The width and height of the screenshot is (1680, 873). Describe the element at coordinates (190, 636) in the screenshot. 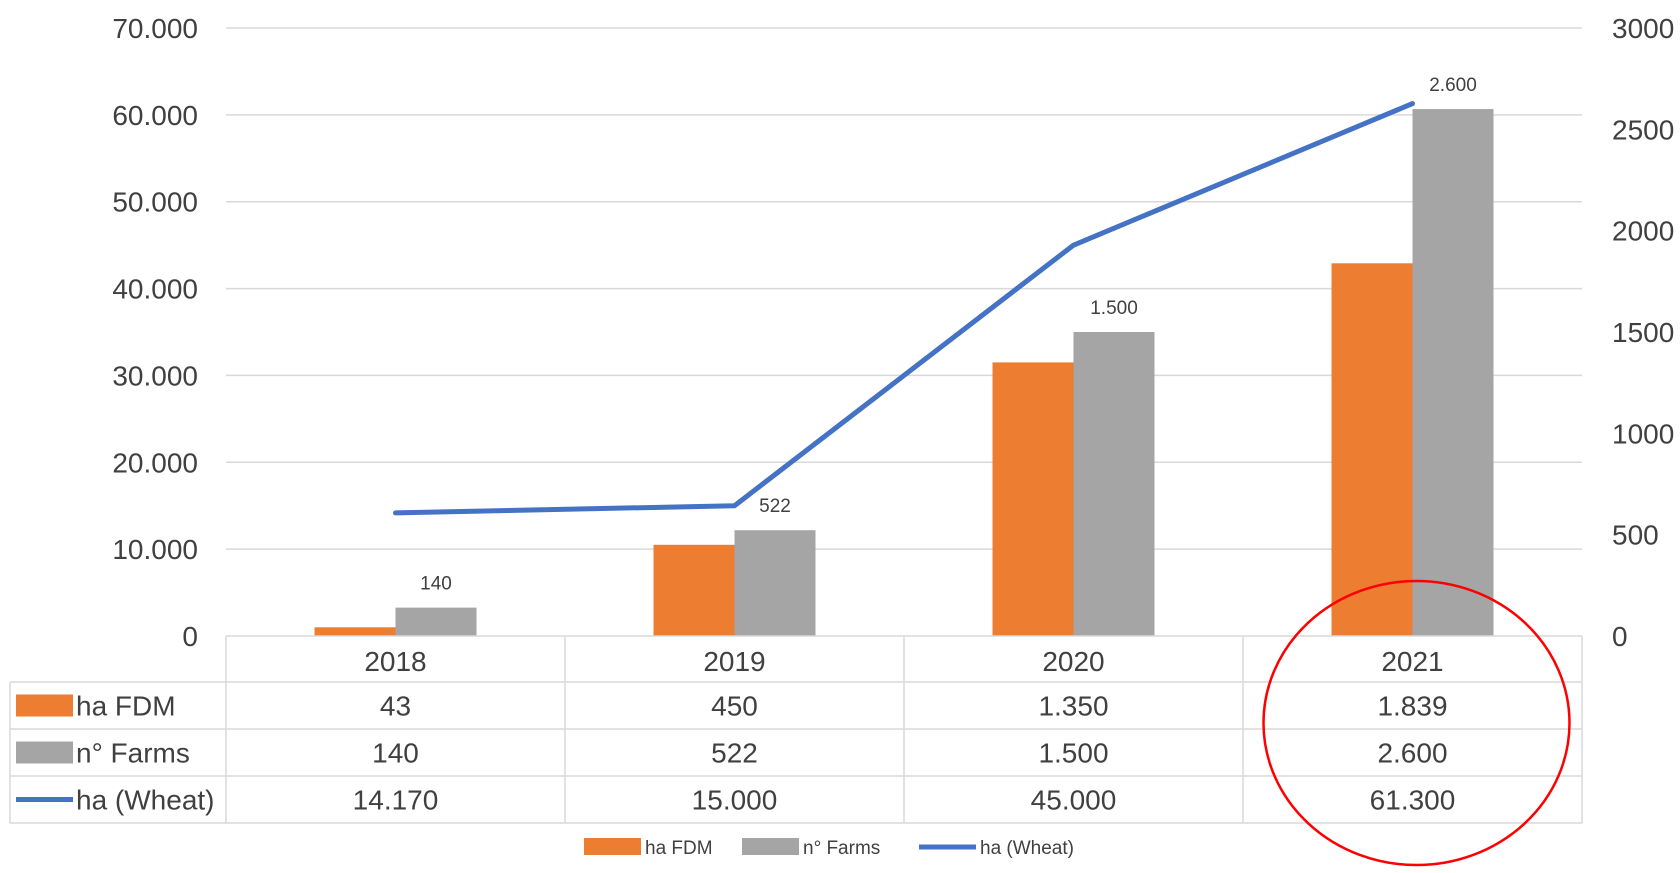

I see `left-tick-label: 0` at that location.